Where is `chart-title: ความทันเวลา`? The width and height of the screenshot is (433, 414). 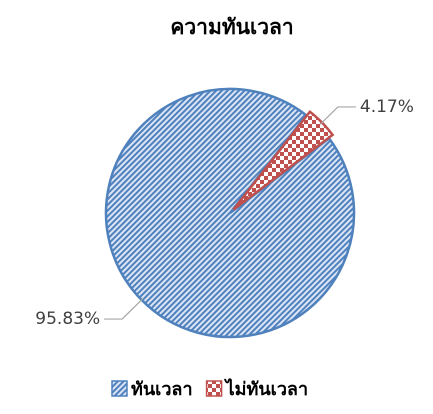
chart-title: ความทันเวลา is located at coordinates (231, 27).